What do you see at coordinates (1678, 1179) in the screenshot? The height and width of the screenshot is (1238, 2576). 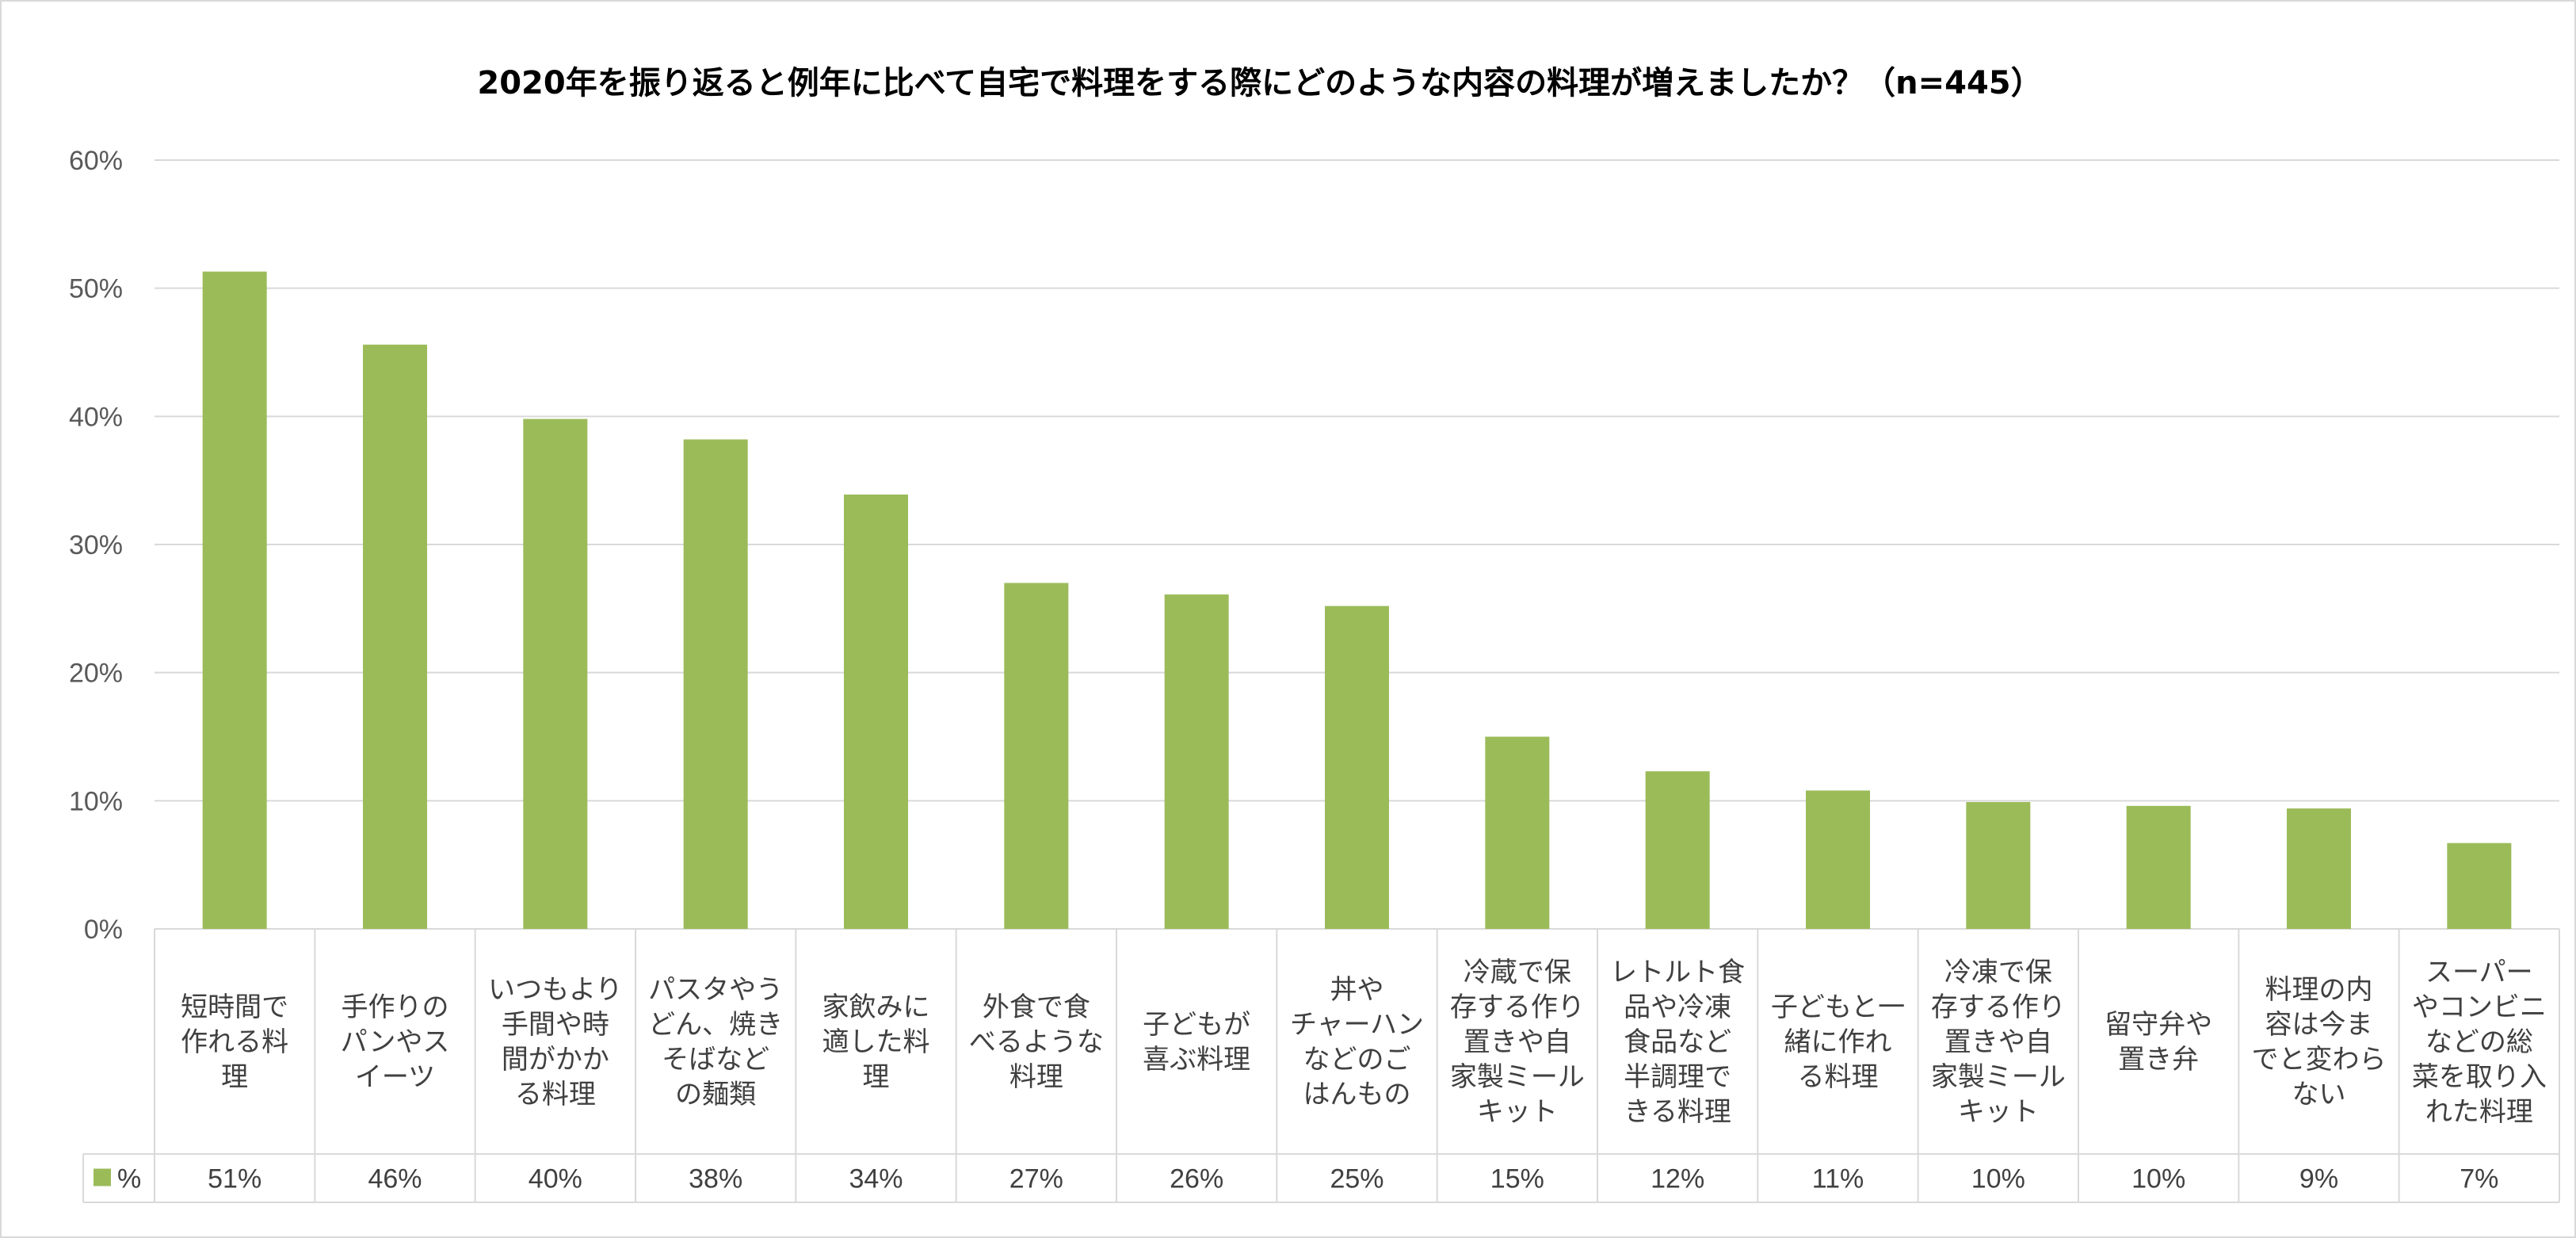 I see `data-label: 12%` at bounding box center [1678, 1179].